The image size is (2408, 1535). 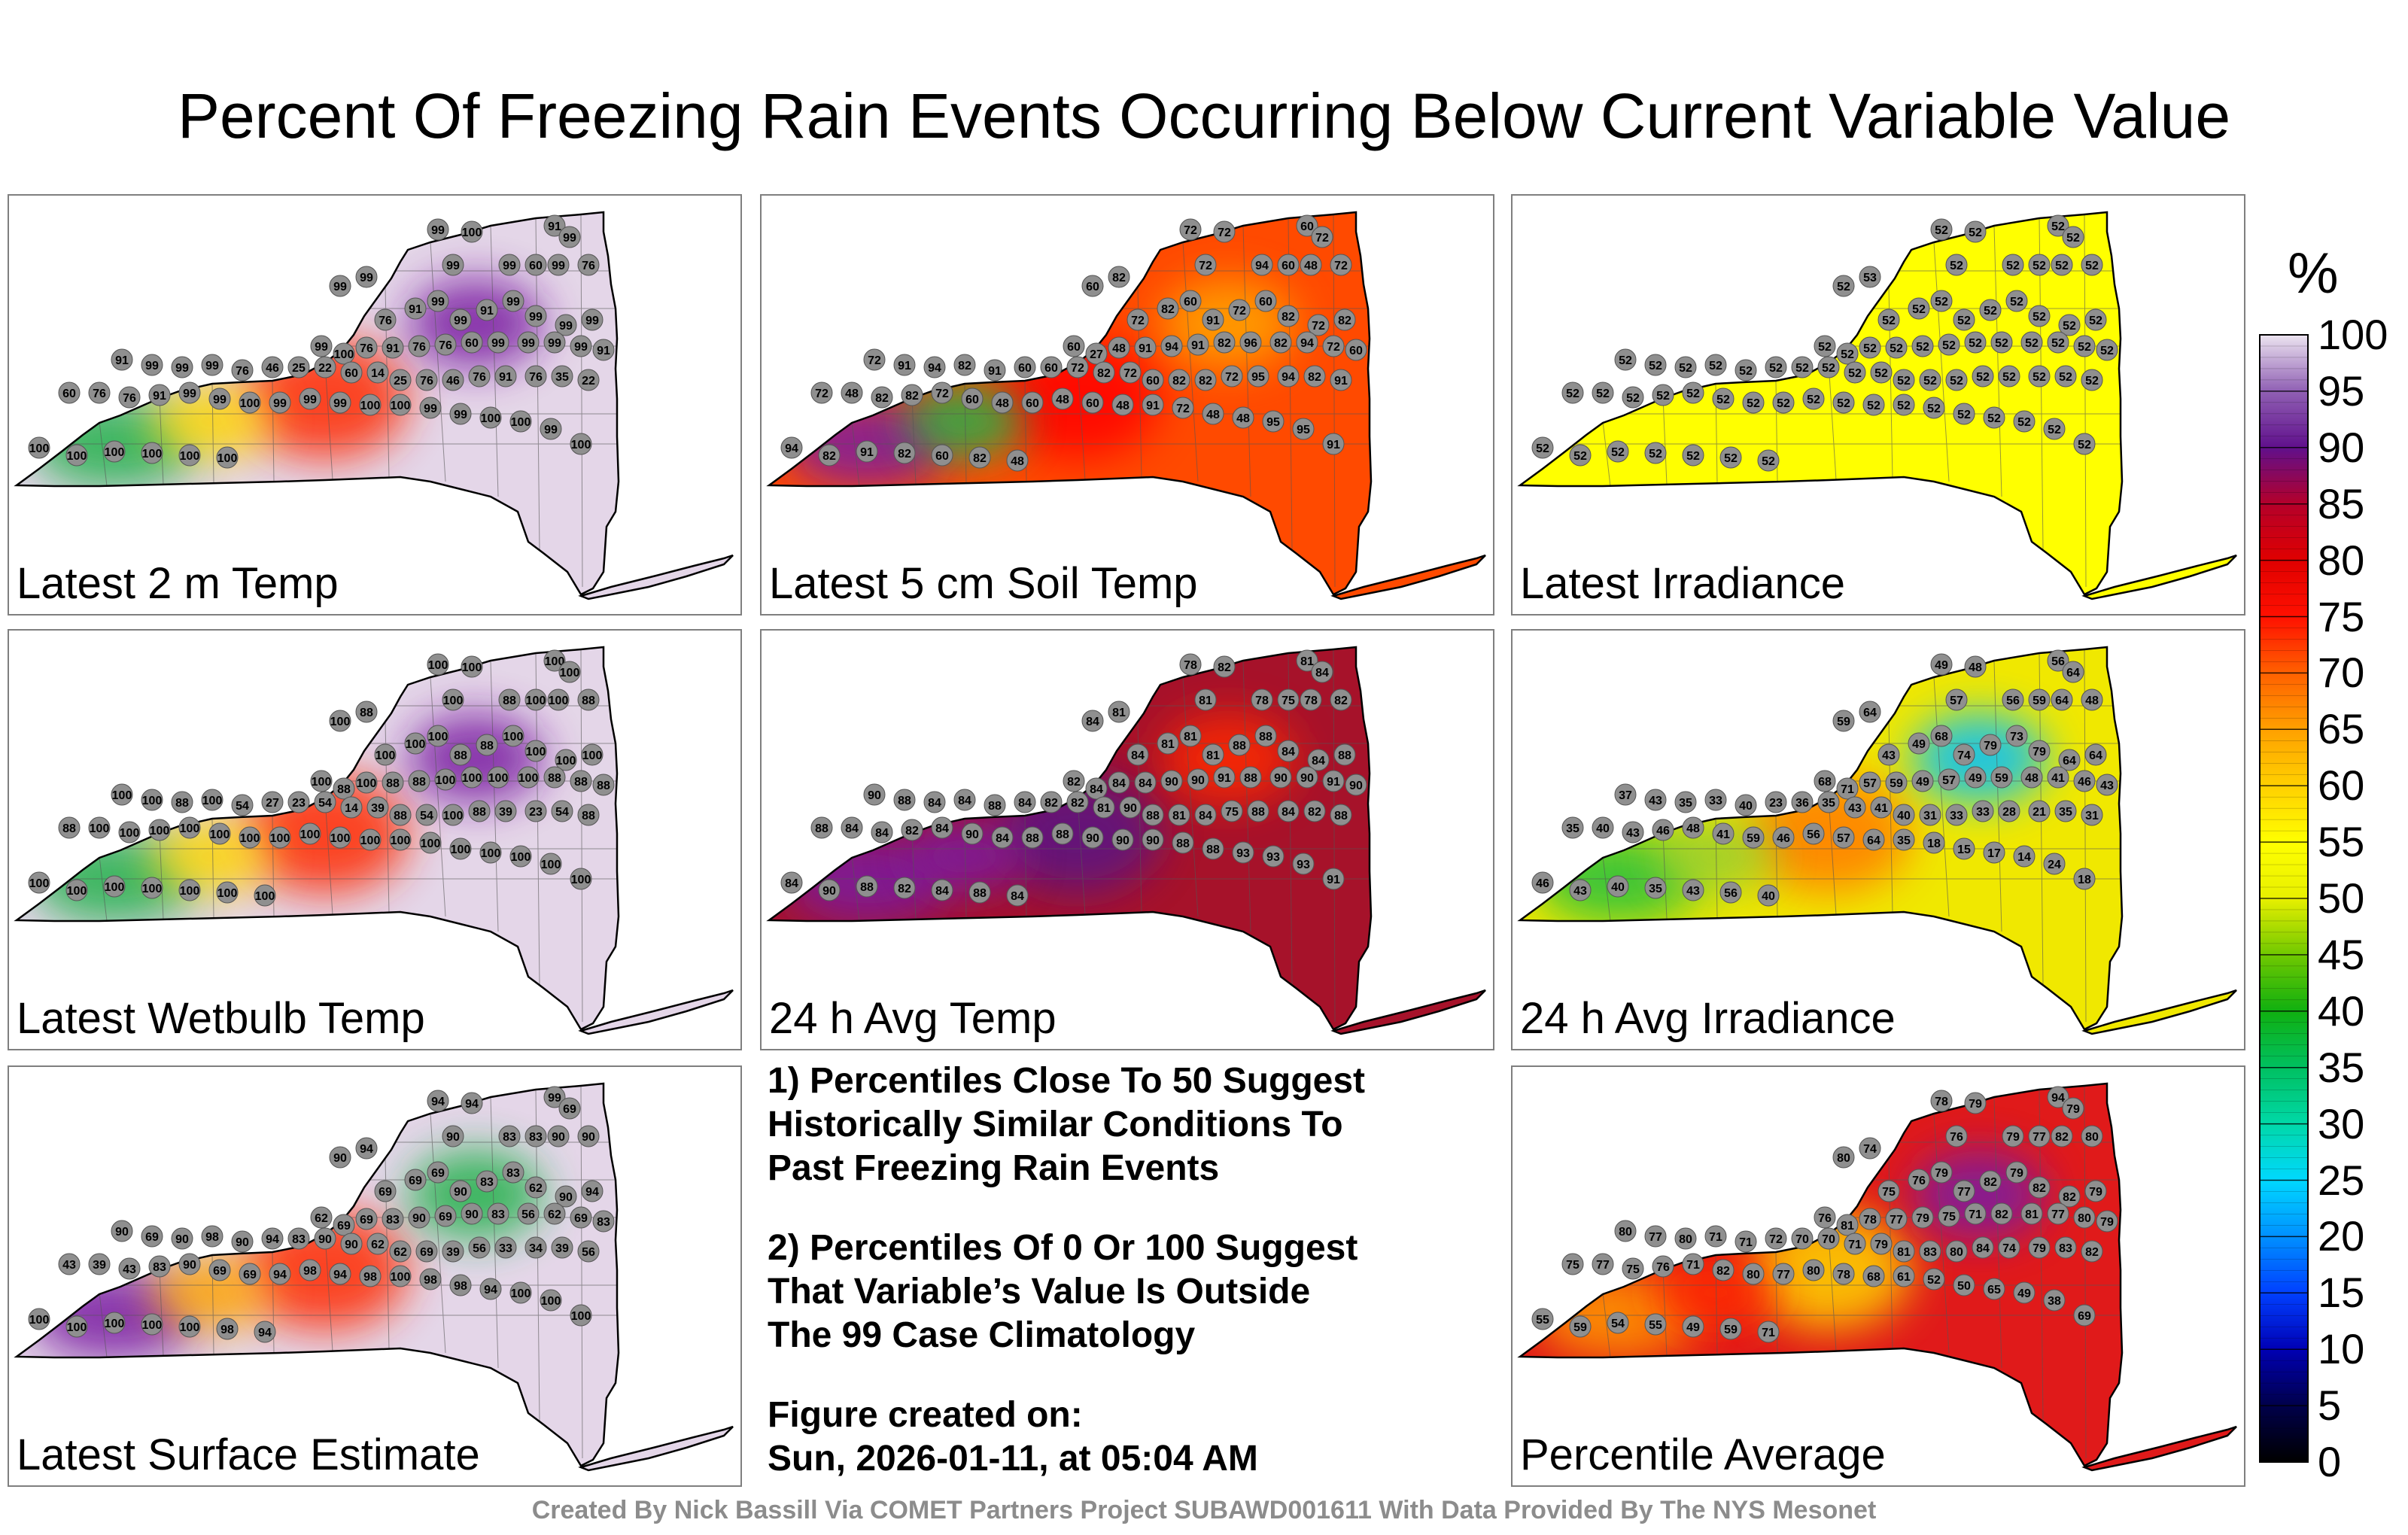 I want to click on colorbar-tick-label: 40, so click(x=2341, y=1010).